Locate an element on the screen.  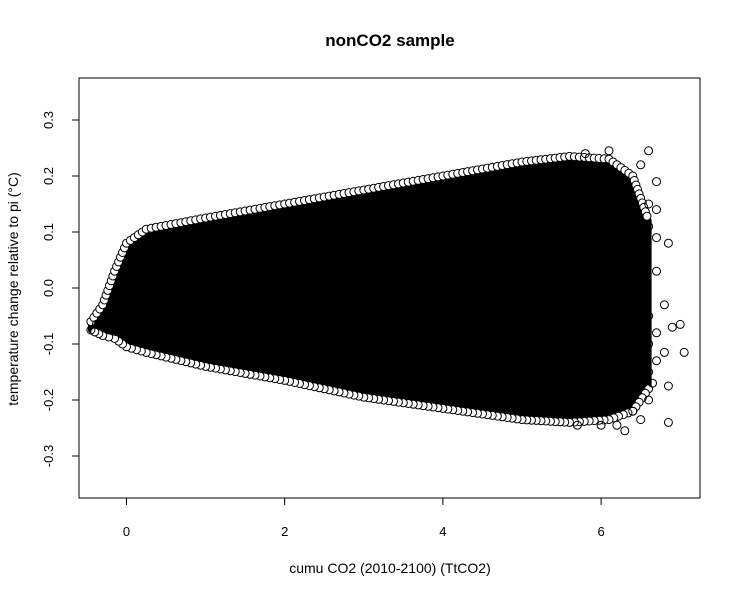
y-tick-label: -0.3 is located at coordinates (48, 456).